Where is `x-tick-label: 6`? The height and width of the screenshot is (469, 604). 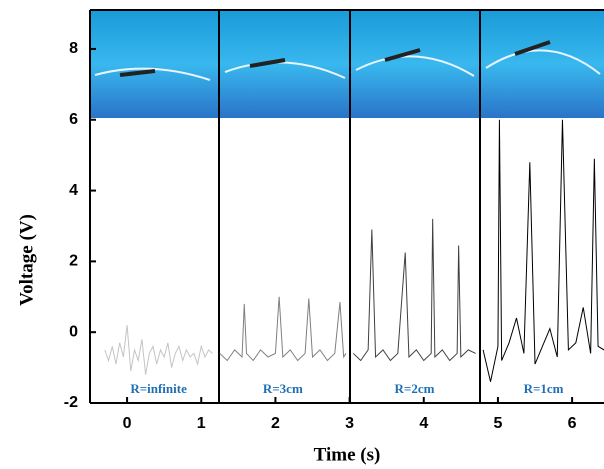
x-tick-label: 6 is located at coordinates (572, 423).